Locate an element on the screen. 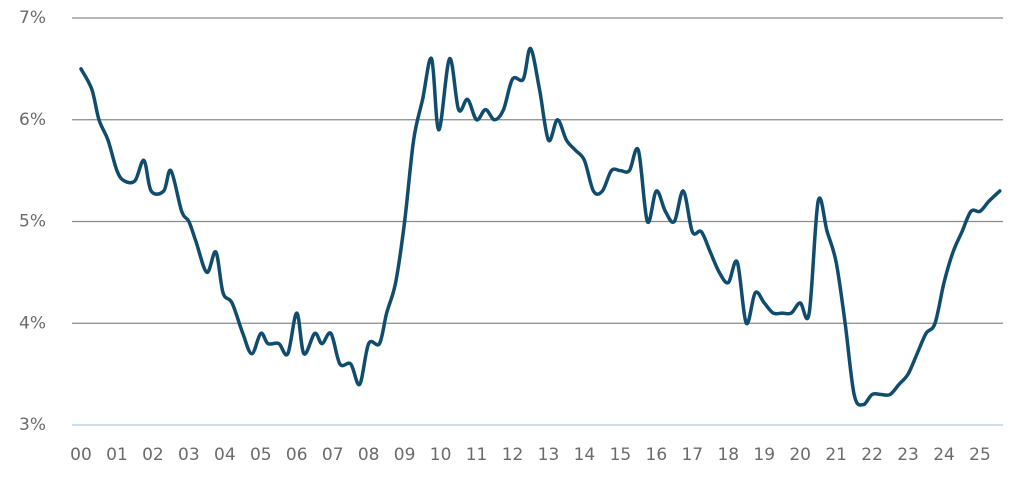 This screenshot has width=1024, height=501. y-tick-label: 4% is located at coordinates (32, 323).